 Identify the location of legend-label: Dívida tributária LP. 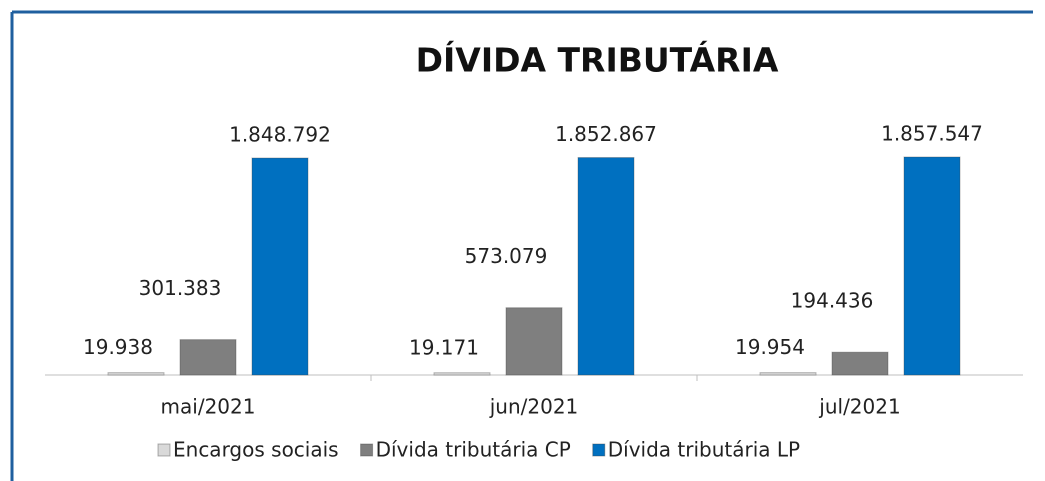
(704, 450).